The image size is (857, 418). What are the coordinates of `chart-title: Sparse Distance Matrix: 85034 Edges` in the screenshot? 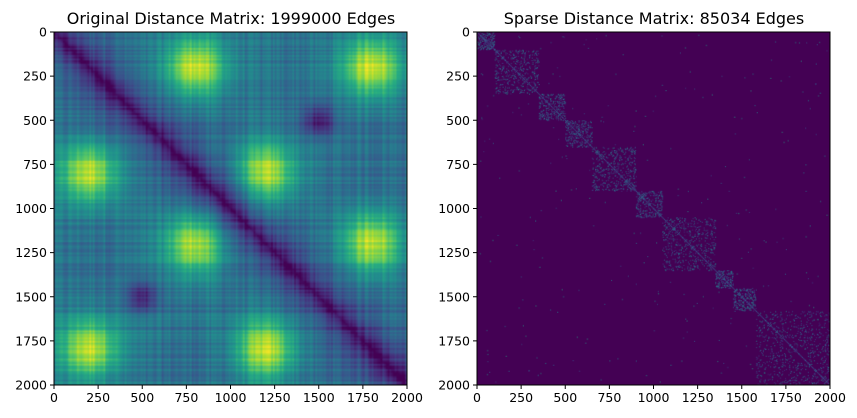 It's located at (654, 18).